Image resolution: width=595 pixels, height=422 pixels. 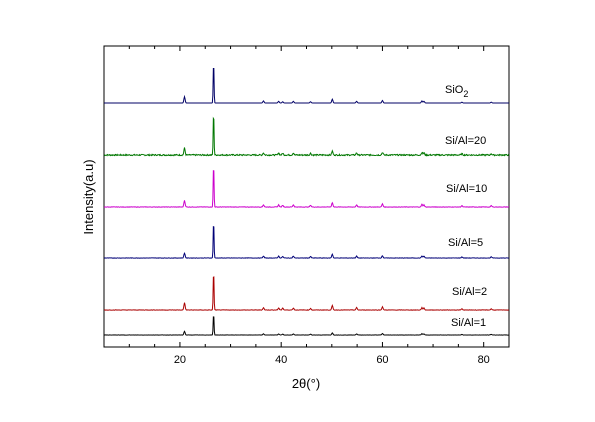 What do you see at coordinates (466, 189) in the screenshot?
I see `series-label-2: Si/Al=10` at bounding box center [466, 189].